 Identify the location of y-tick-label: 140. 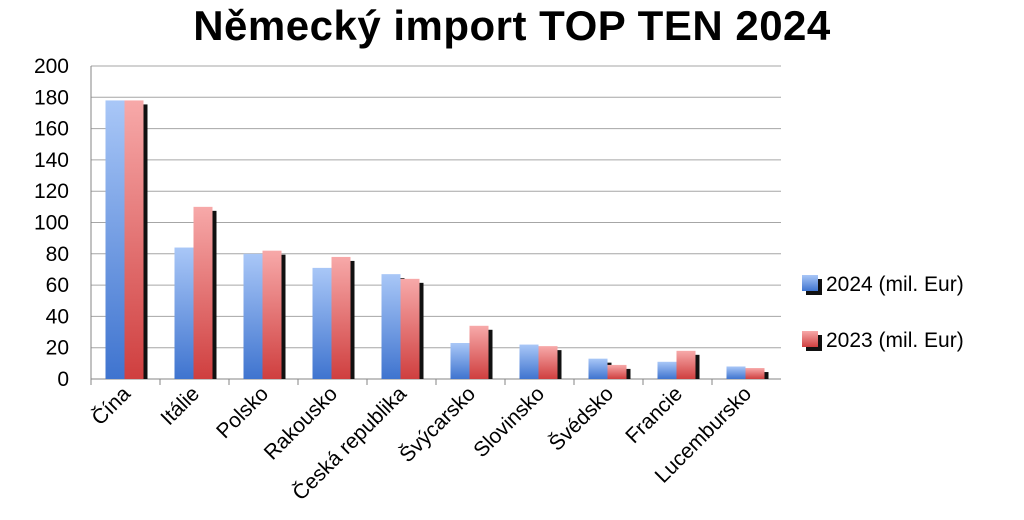
(51, 160).